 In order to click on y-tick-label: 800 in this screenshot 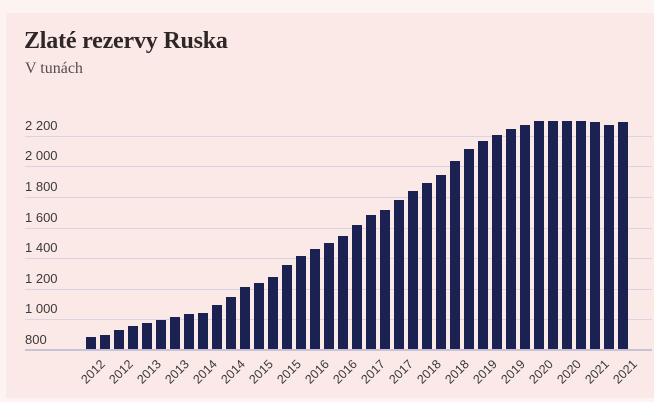, I will do `click(36, 339)`.